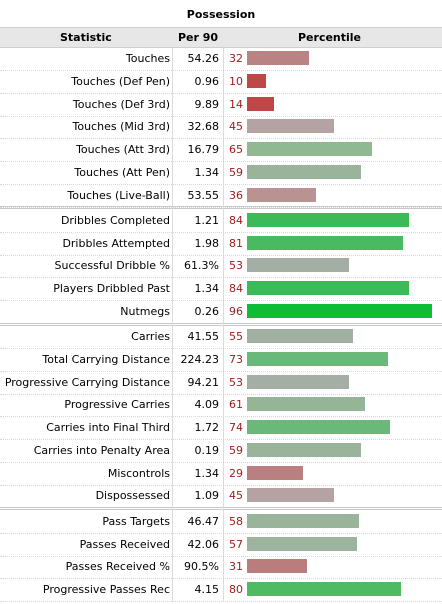  Describe the element at coordinates (147, 58) in the screenshot. I see `stat-label: Touches` at that location.